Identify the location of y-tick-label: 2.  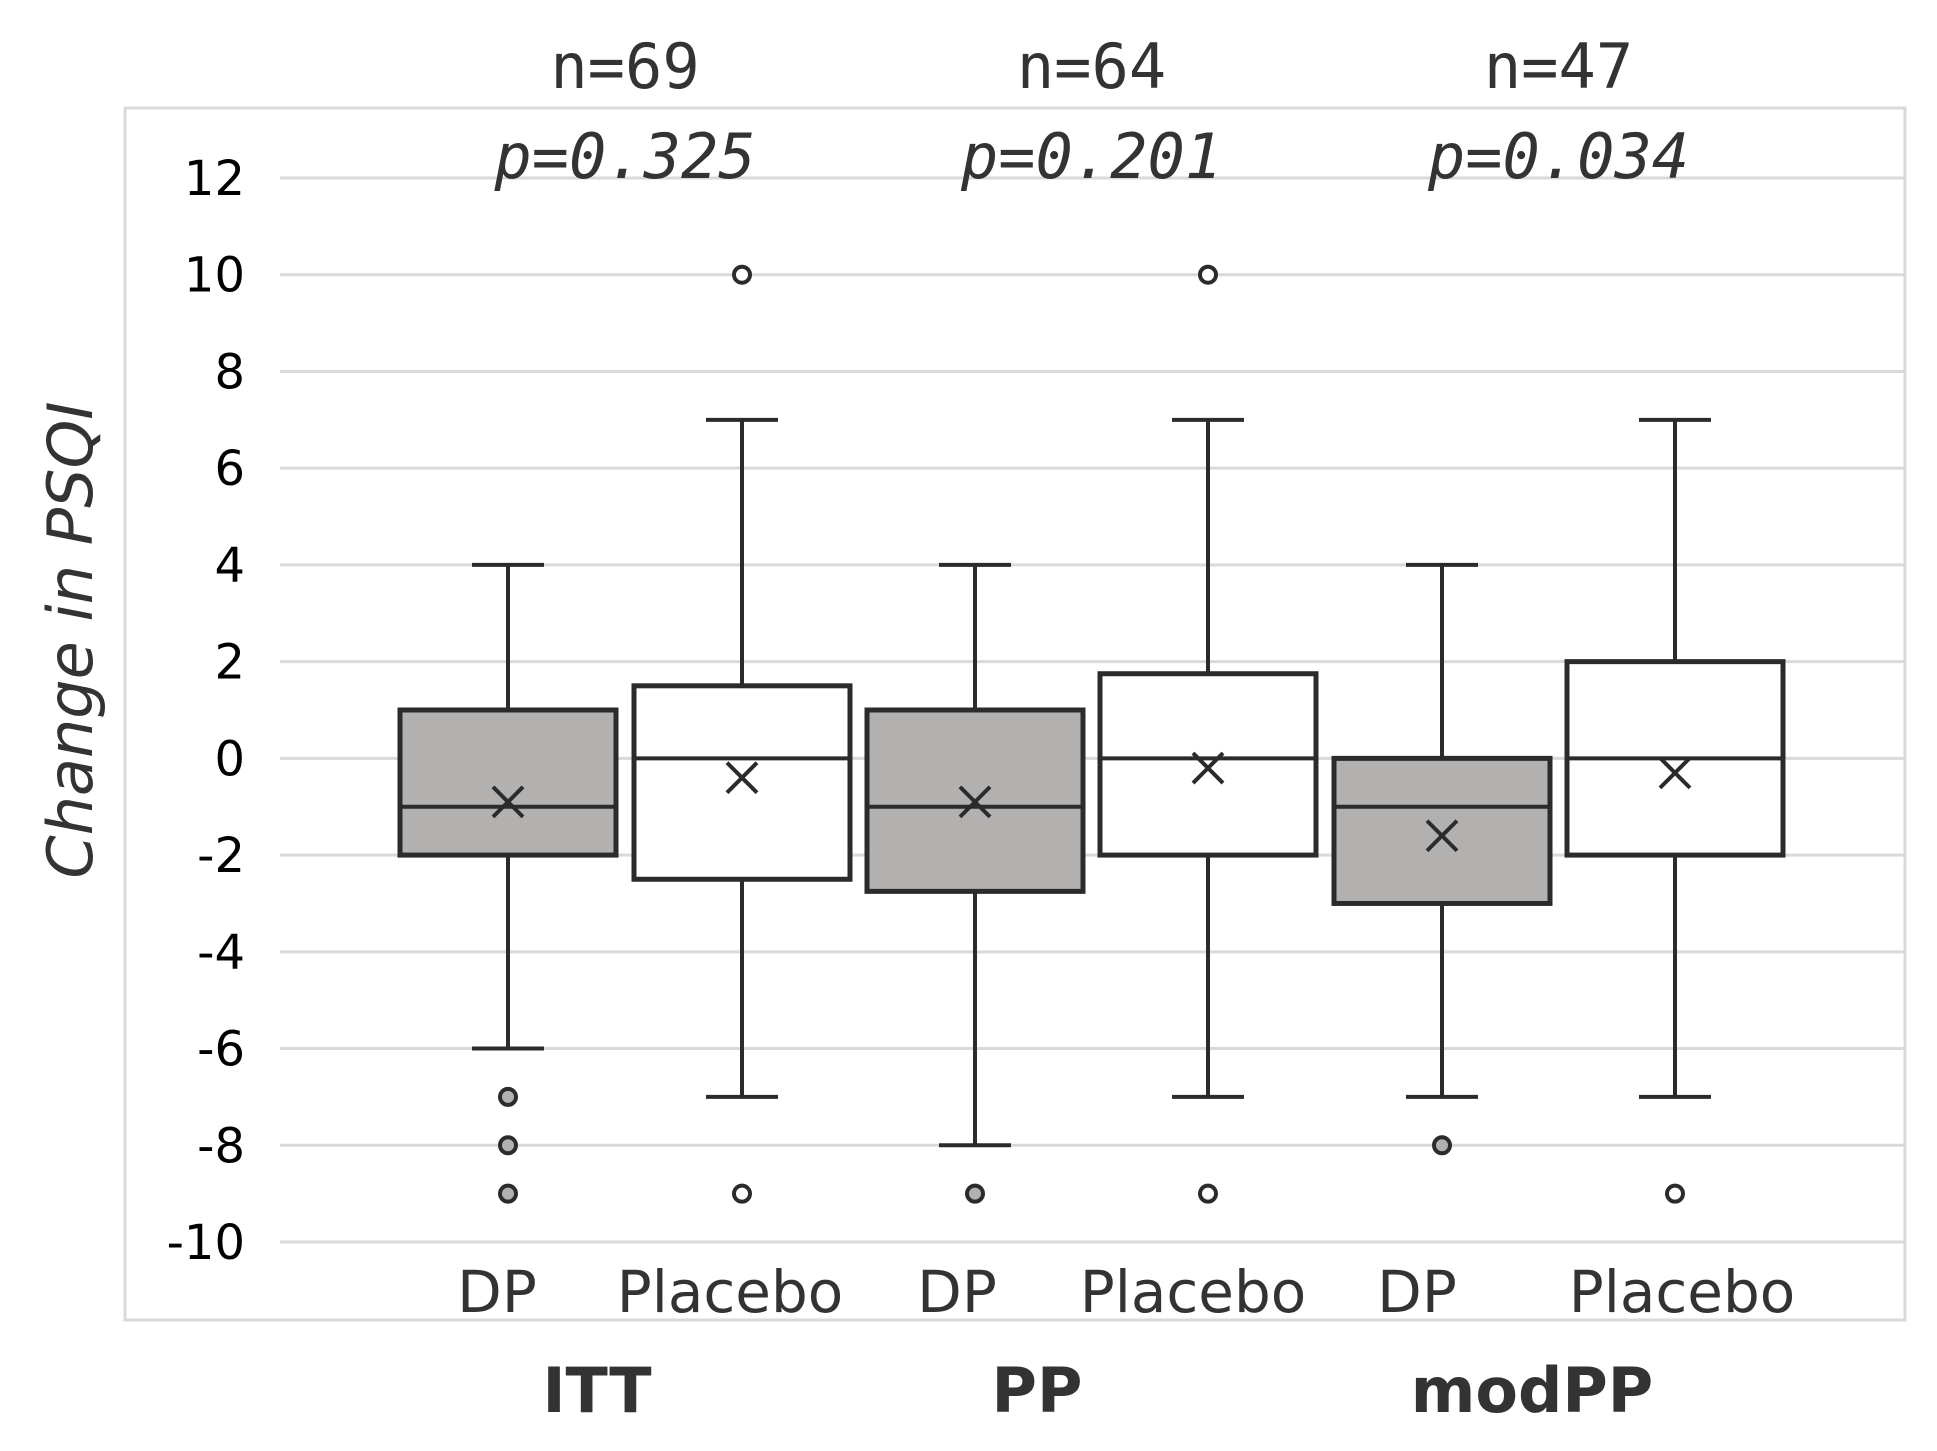
(229, 663).